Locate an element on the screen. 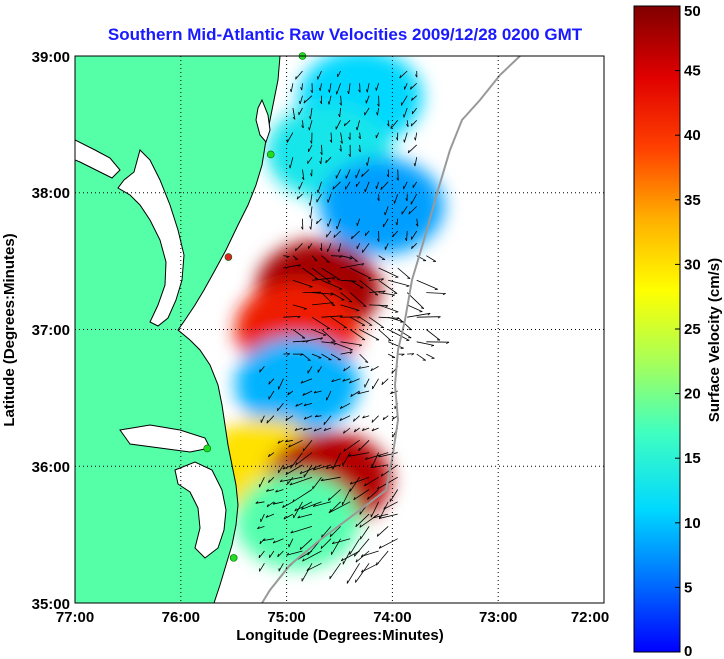 The width and height of the screenshot is (724, 659). y-tick-label: 37:00 is located at coordinates (51, 330).